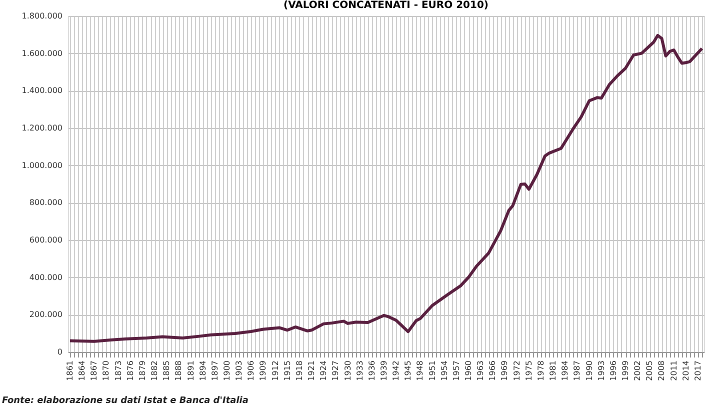 The image size is (720, 411). I want to click on x-tick-label: 1879, so click(142, 370).